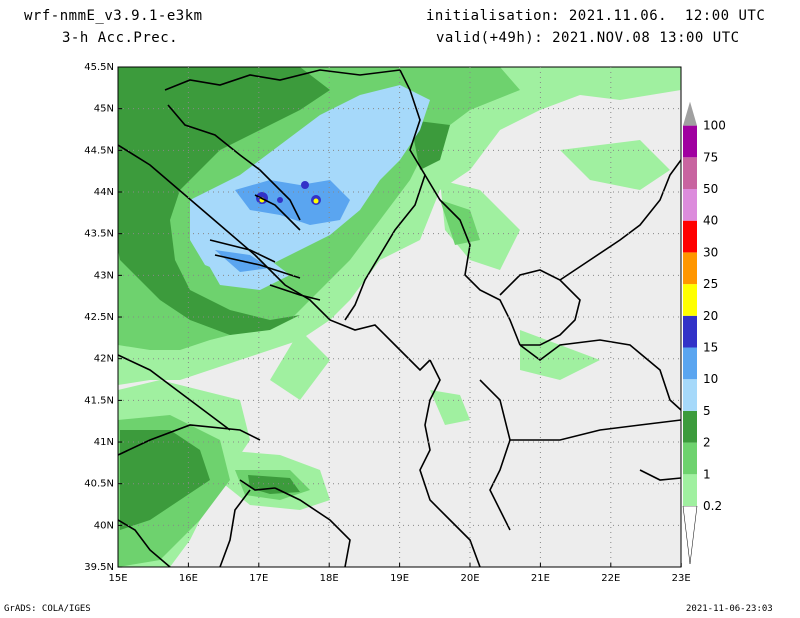 This screenshot has height=618, width=800. What do you see at coordinates (710, 157) in the screenshot?
I see `colorbar-label: 75` at bounding box center [710, 157].